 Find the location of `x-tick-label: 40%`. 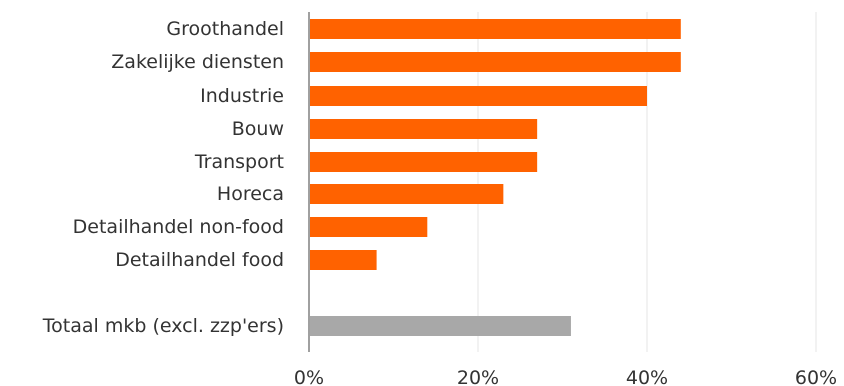

x-tick-label: 40% is located at coordinates (647, 376).